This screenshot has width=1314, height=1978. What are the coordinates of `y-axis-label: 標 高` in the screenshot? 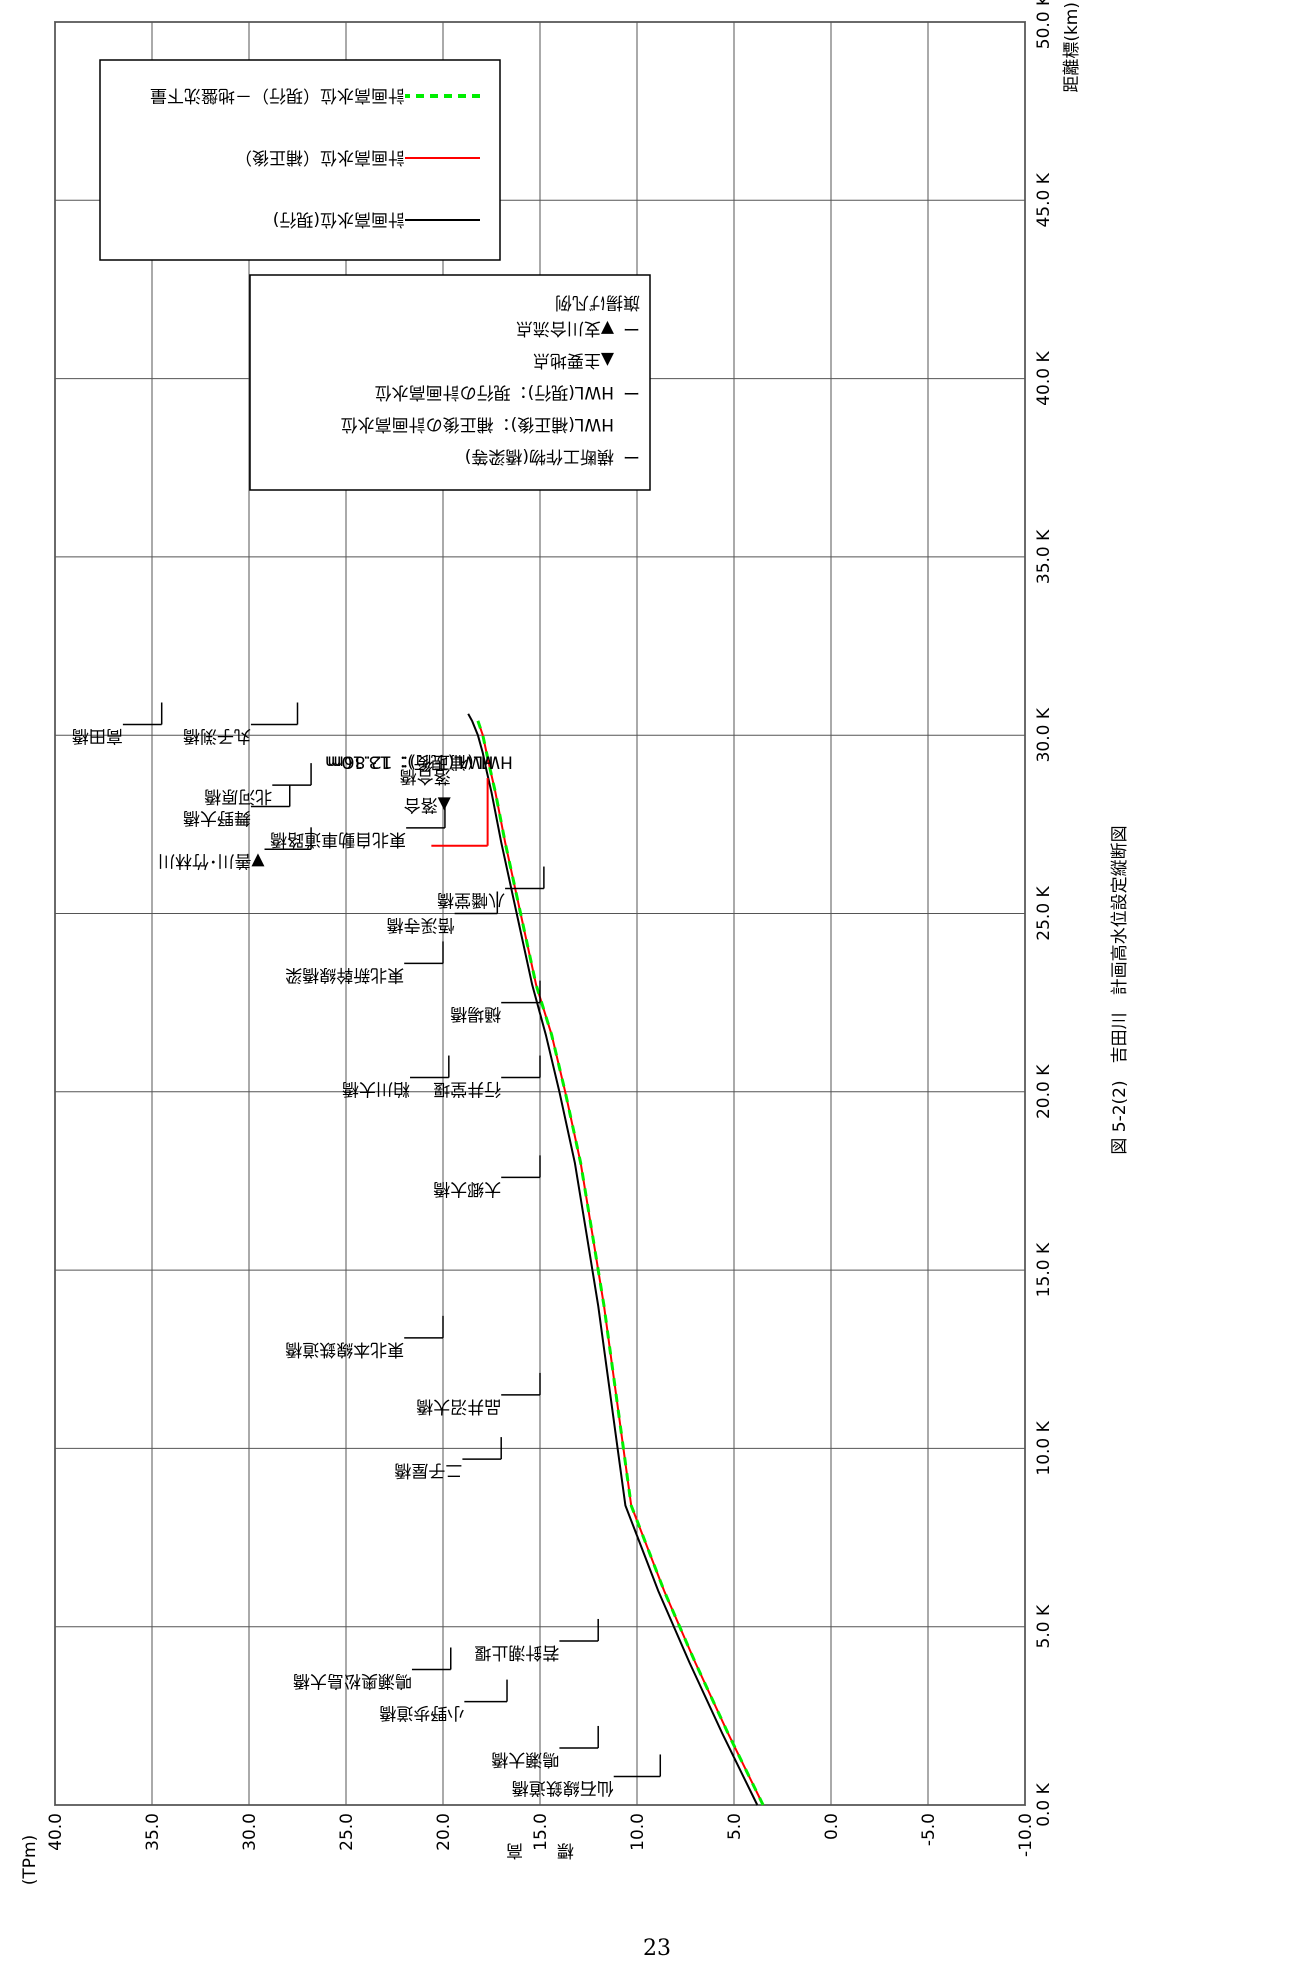 It's located at (540, 1850).